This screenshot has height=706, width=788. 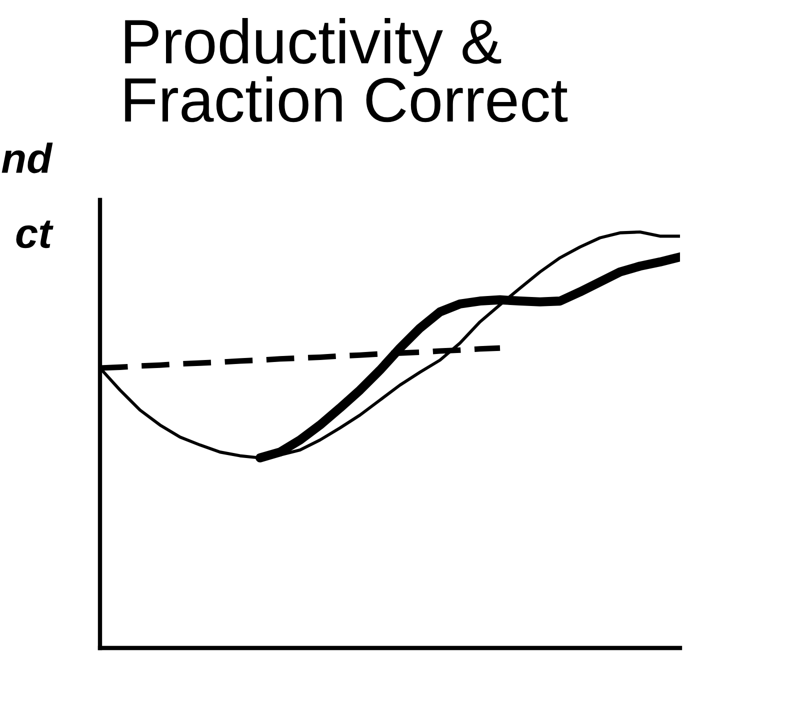 I want to click on text: nd, so click(x=27, y=158).